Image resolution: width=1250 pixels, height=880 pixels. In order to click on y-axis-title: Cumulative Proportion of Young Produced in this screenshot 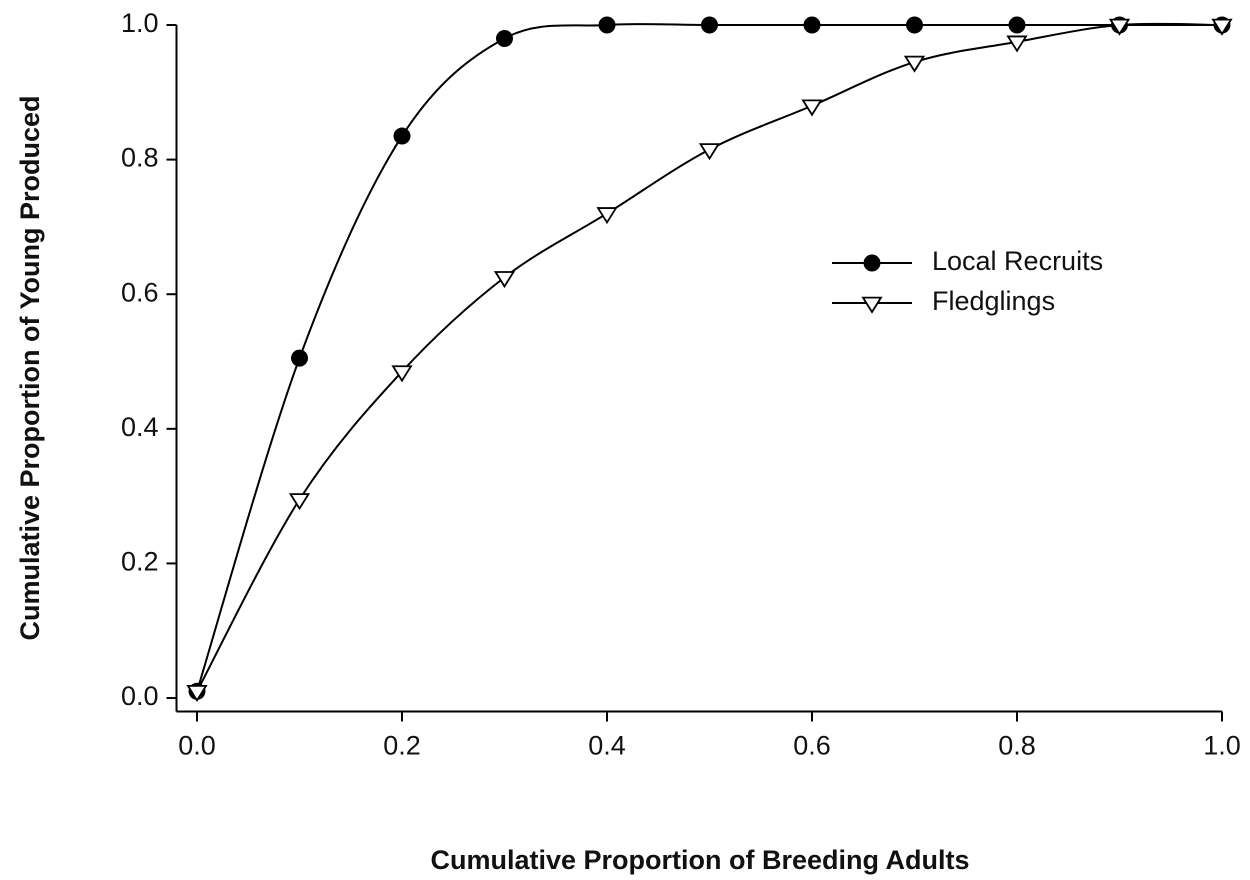, I will do `click(30, 367)`.